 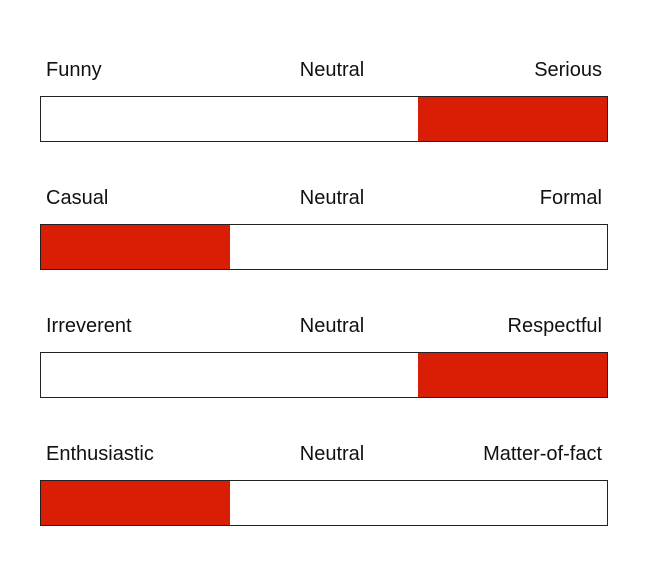 What do you see at coordinates (568, 70) in the screenshot?
I see `scale-right-label: Serious` at bounding box center [568, 70].